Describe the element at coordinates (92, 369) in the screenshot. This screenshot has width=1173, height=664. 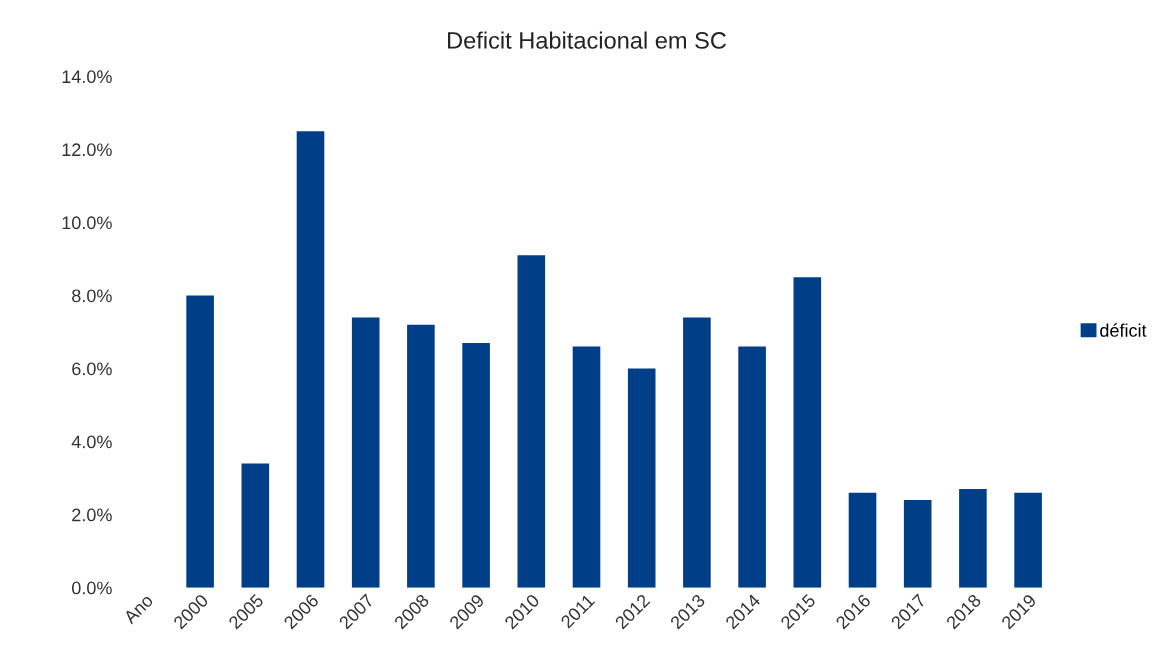
I see `y-tick-label: 6.0%` at that location.